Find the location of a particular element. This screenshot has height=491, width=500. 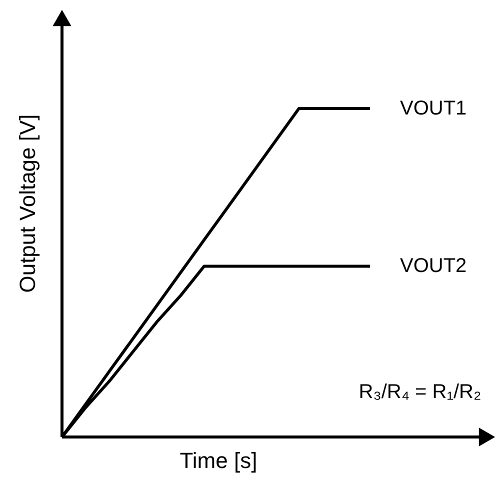

series-label: VOUT1 is located at coordinates (433, 109).